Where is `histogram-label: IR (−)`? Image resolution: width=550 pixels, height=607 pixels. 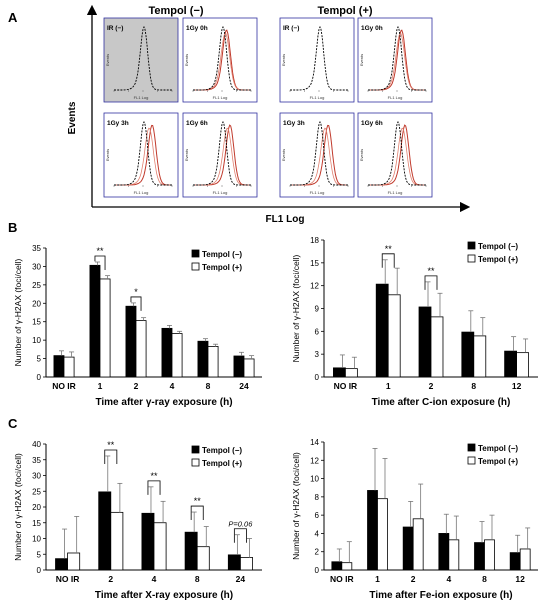 histogram-label: IR (−) is located at coordinates (115, 28).